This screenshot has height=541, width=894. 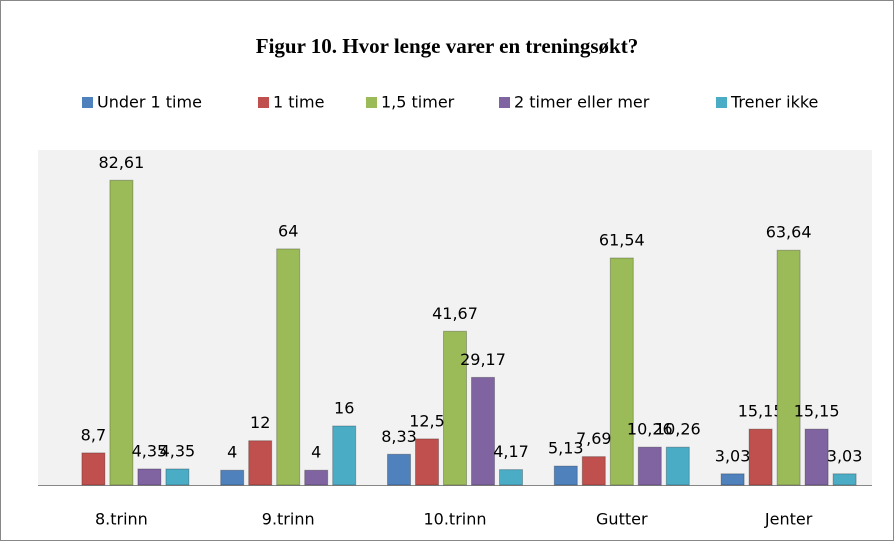 I want to click on x-tick-label: 10.trinn, so click(x=454, y=519).